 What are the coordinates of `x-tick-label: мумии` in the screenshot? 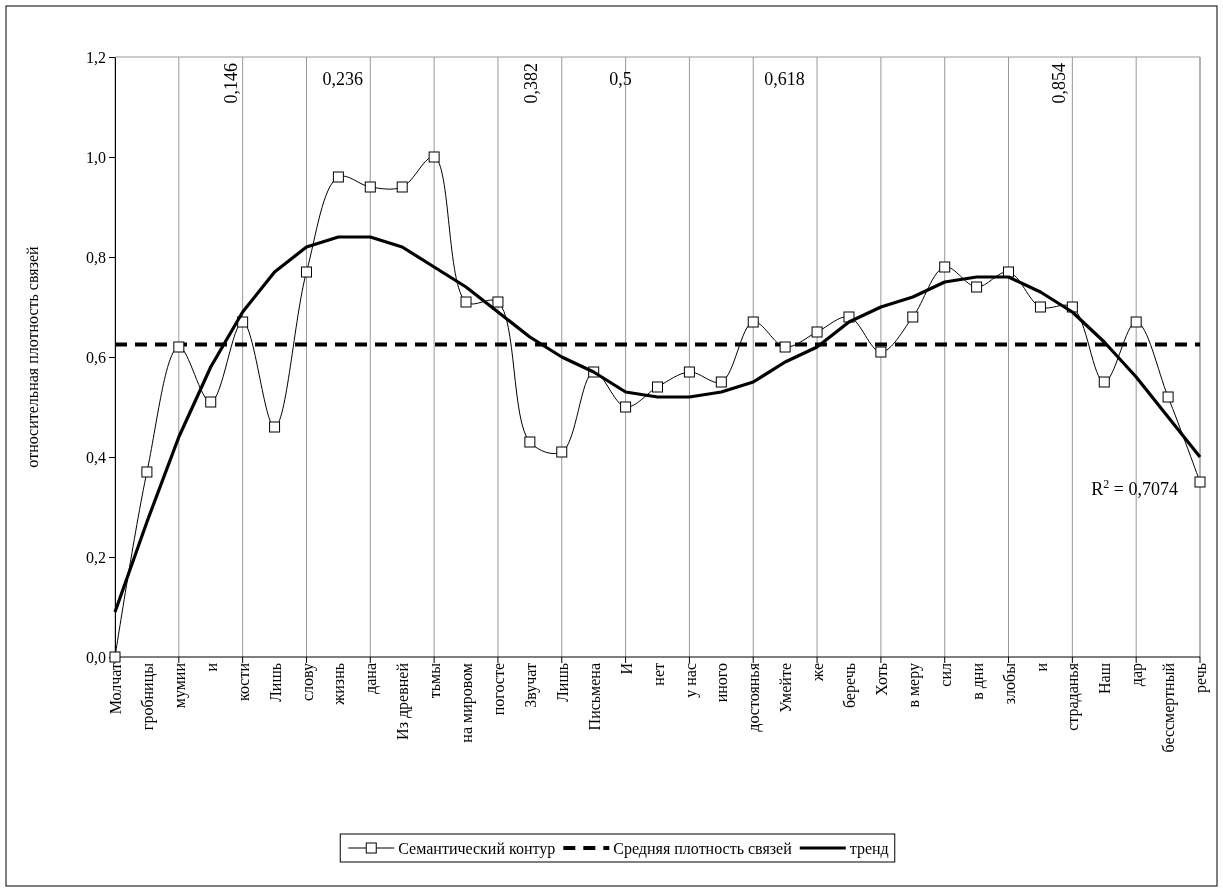 It's located at (179, 685).